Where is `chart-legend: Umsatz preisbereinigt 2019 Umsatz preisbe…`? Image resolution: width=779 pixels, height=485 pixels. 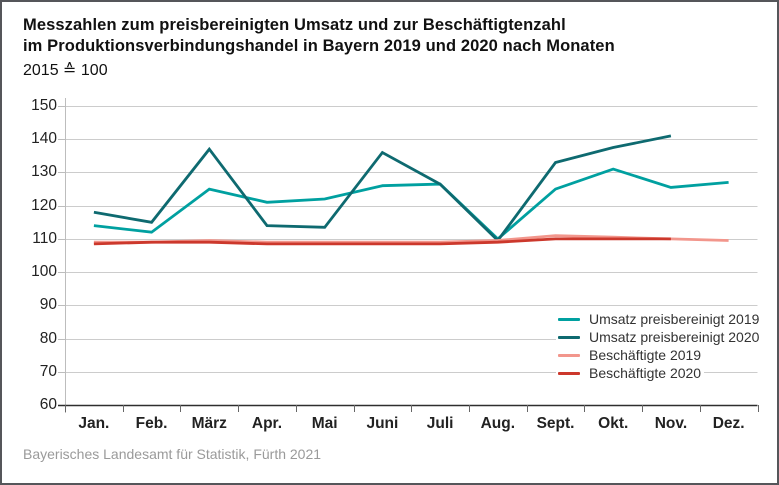
chart-legend: Umsatz preisbereinigt 2019 Umsatz preisbe… is located at coordinates (659, 346).